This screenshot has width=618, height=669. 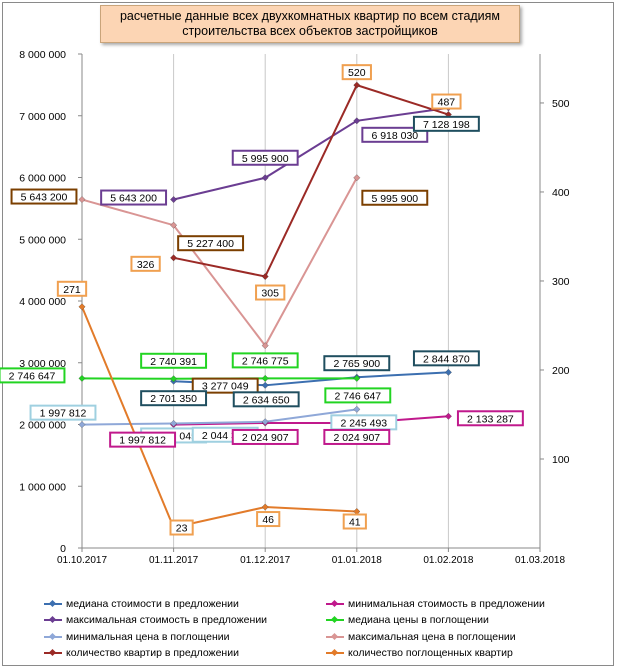 I want to click on data-label: 3 277 049, so click(x=225, y=387).